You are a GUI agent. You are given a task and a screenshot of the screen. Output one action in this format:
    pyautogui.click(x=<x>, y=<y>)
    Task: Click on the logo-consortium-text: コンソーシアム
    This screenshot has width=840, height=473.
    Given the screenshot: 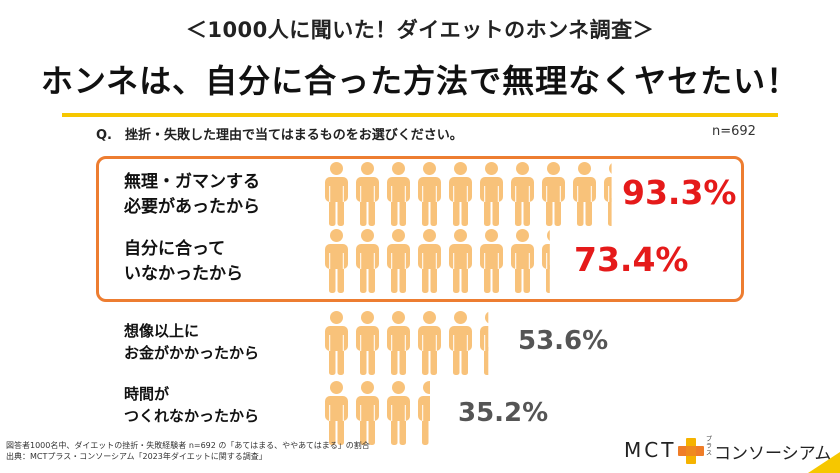 What is the action you would take?
    pyautogui.click(x=773, y=454)
    